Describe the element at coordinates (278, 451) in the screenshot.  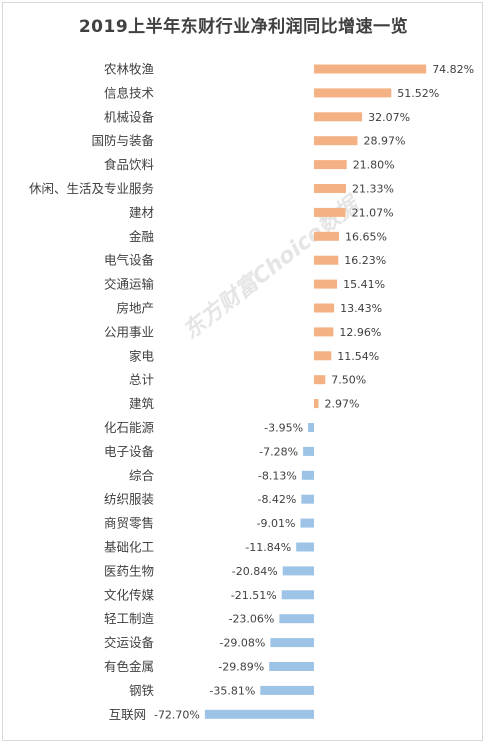
I see `value-label-16: -7.28%` at that location.